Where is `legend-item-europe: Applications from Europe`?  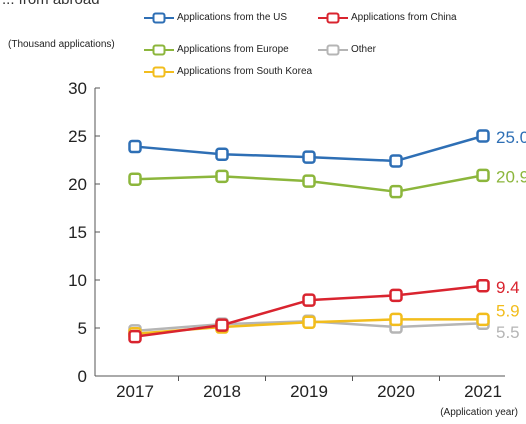
legend-item-europe: Applications from Europe is located at coordinates (216, 50).